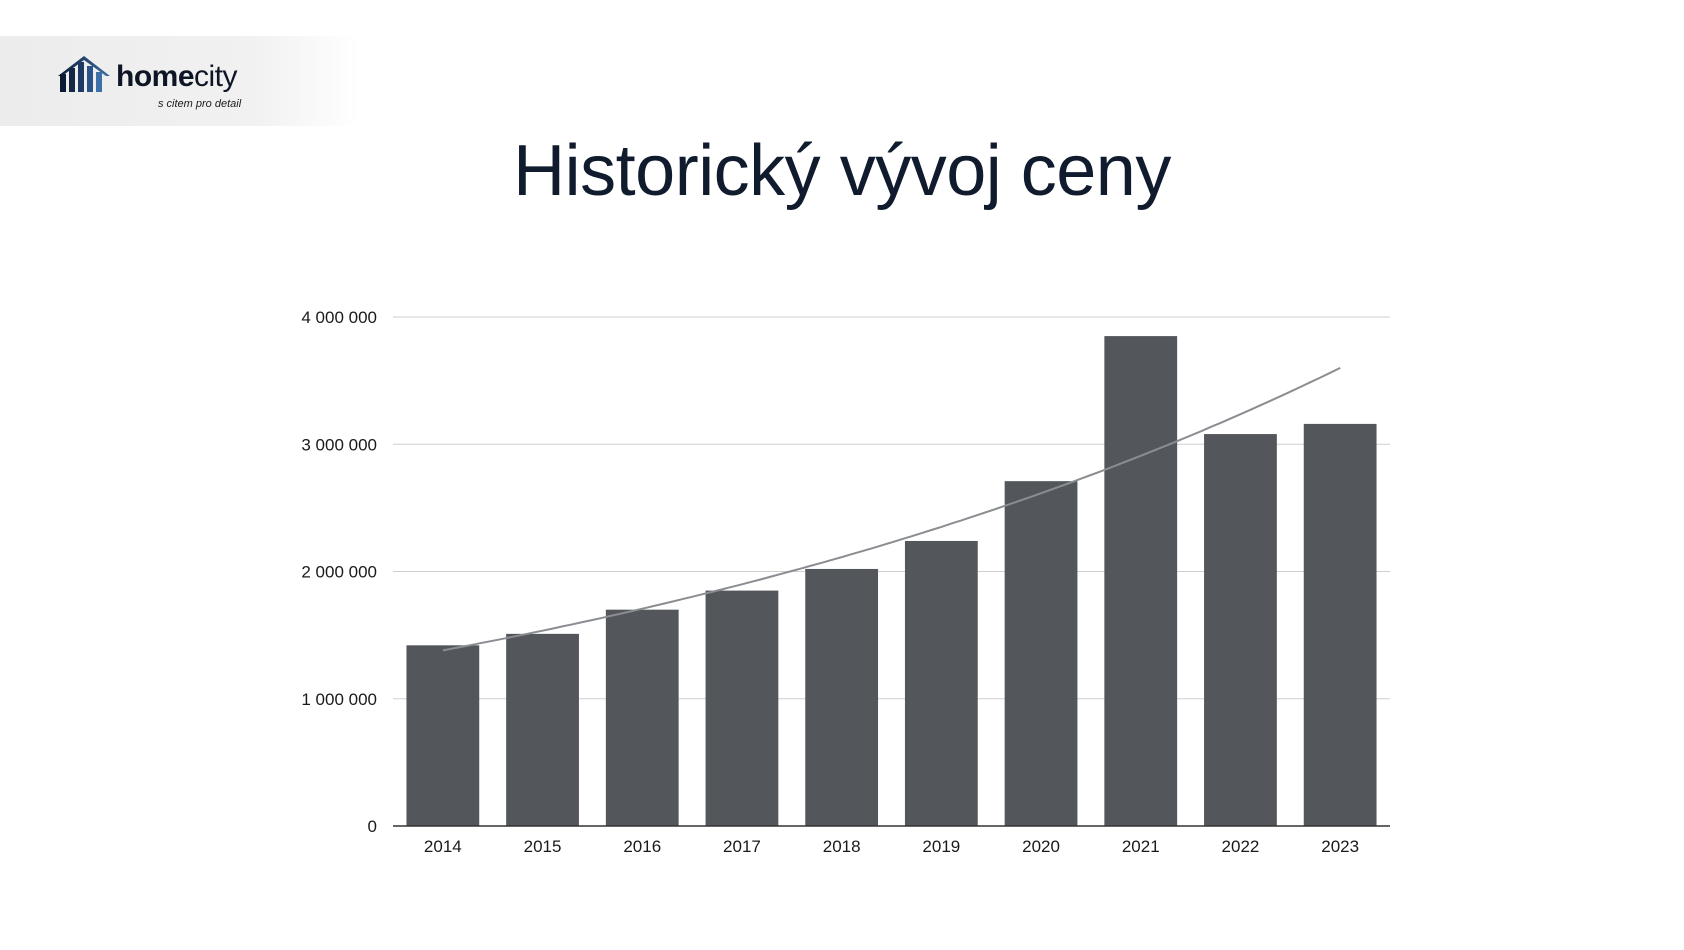 This screenshot has width=1684, height=950. What do you see at coordinates (443, 735) in the screenshot?
I see `bar-2014` at bounding box center [443, 735].